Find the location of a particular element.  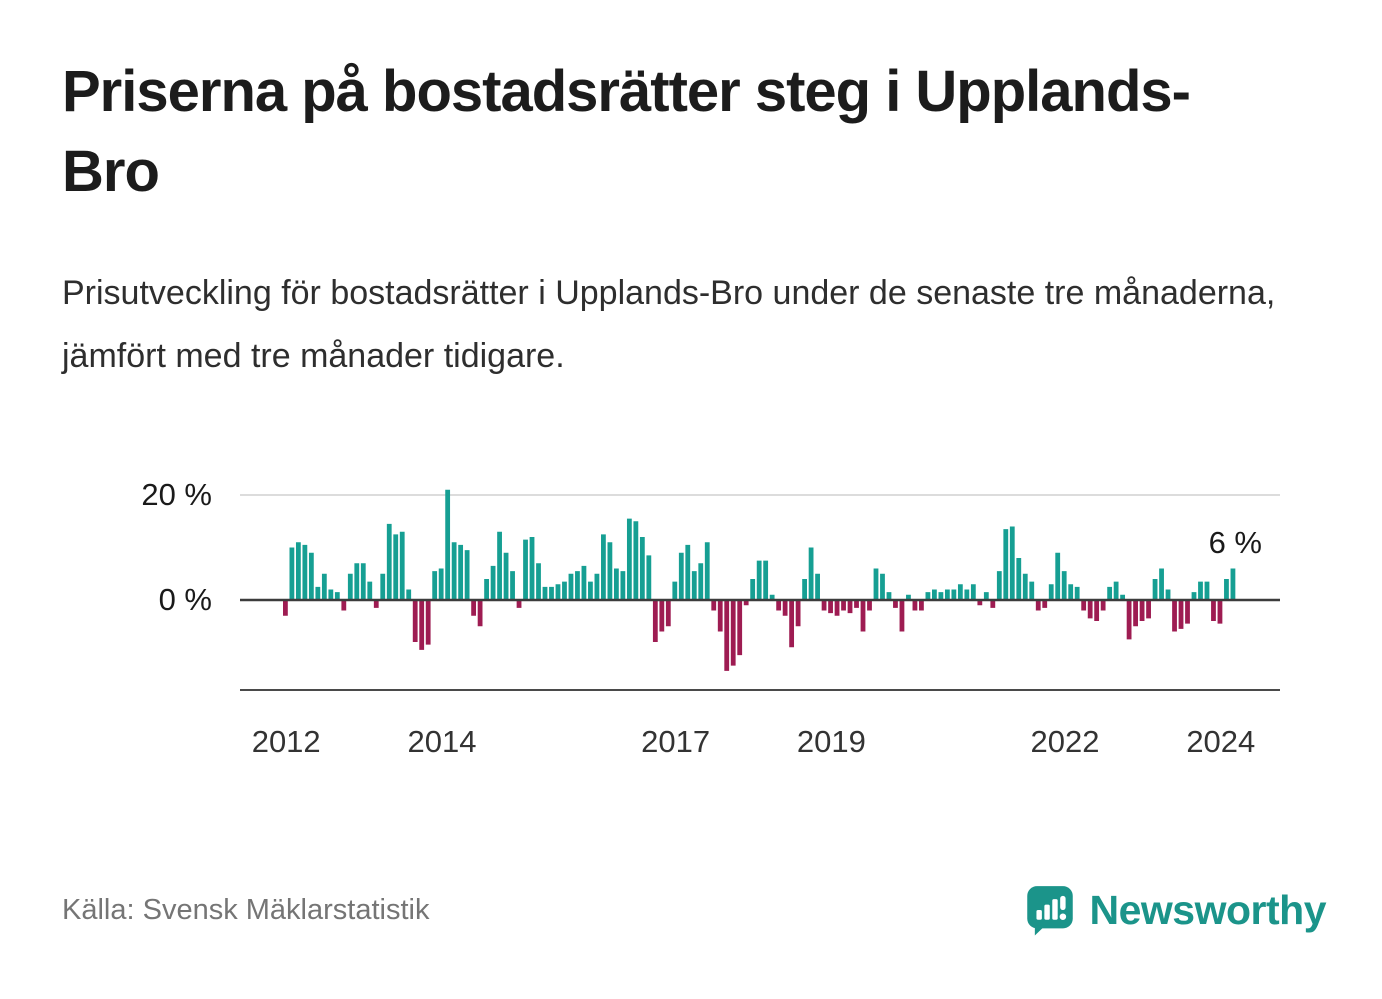

source-note: Källa: Svensk Mäklarstatistik is located at coordinates (246, 909).